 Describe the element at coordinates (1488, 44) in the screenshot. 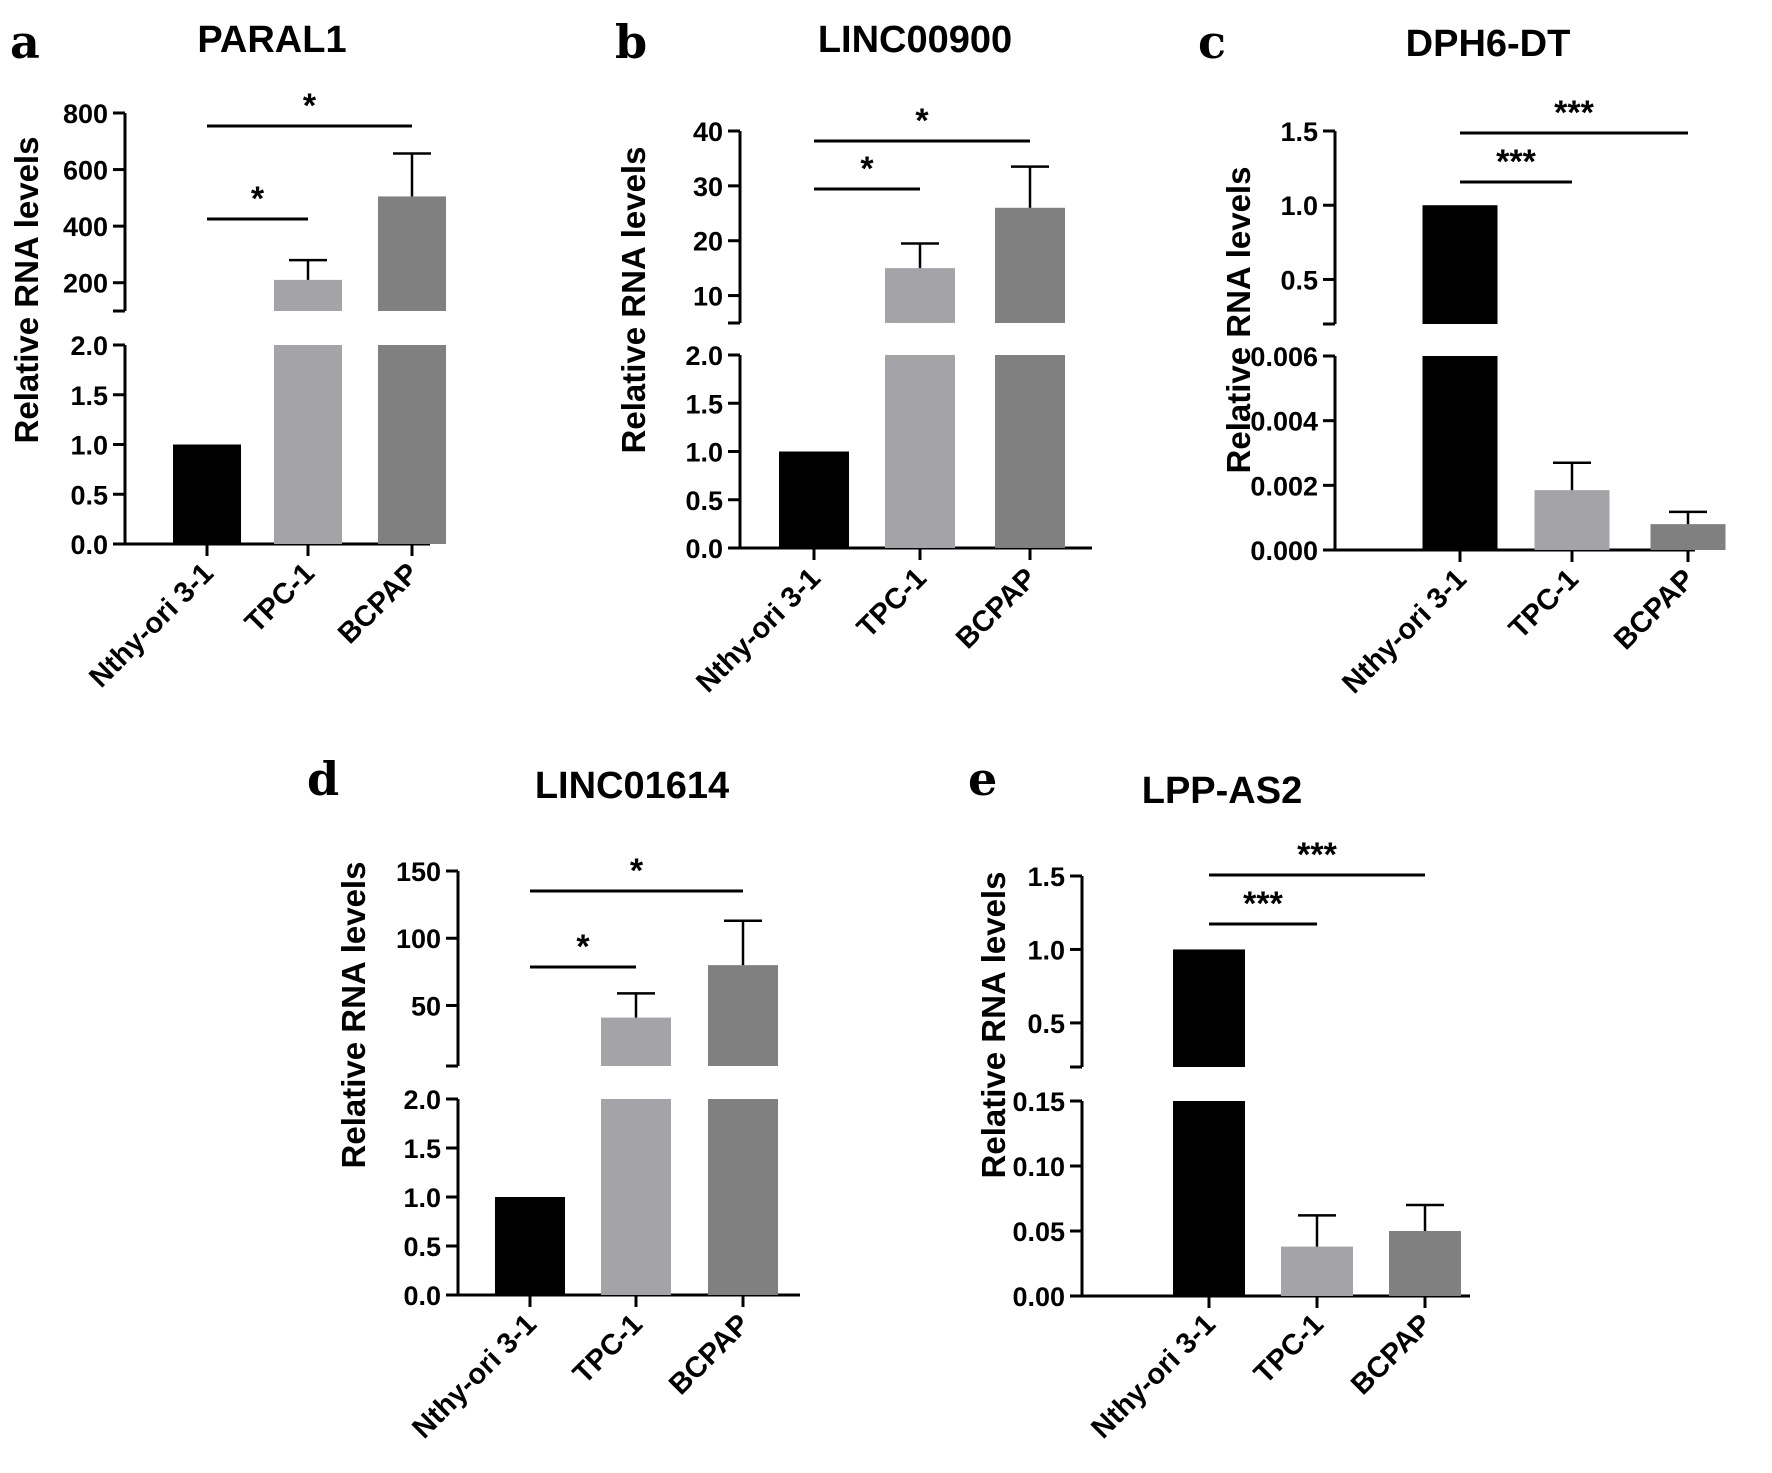

I see `chart-title: DPH6-DT` at that location.